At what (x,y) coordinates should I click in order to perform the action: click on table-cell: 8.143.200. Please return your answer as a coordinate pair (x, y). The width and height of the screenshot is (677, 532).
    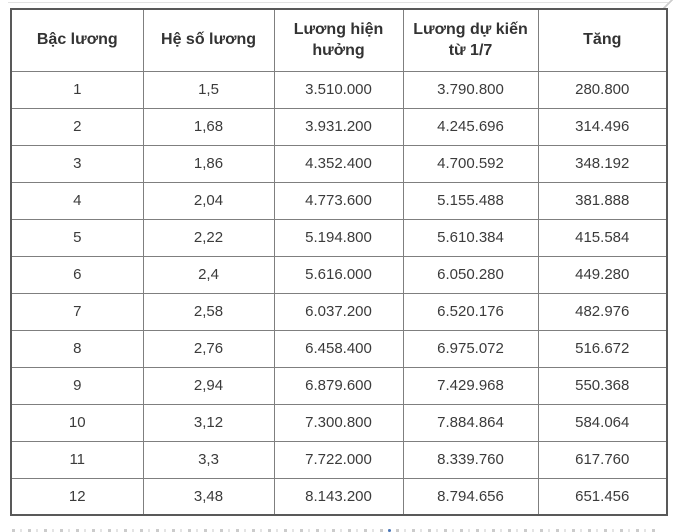
    Looking at the image, I should click on (338, 496).